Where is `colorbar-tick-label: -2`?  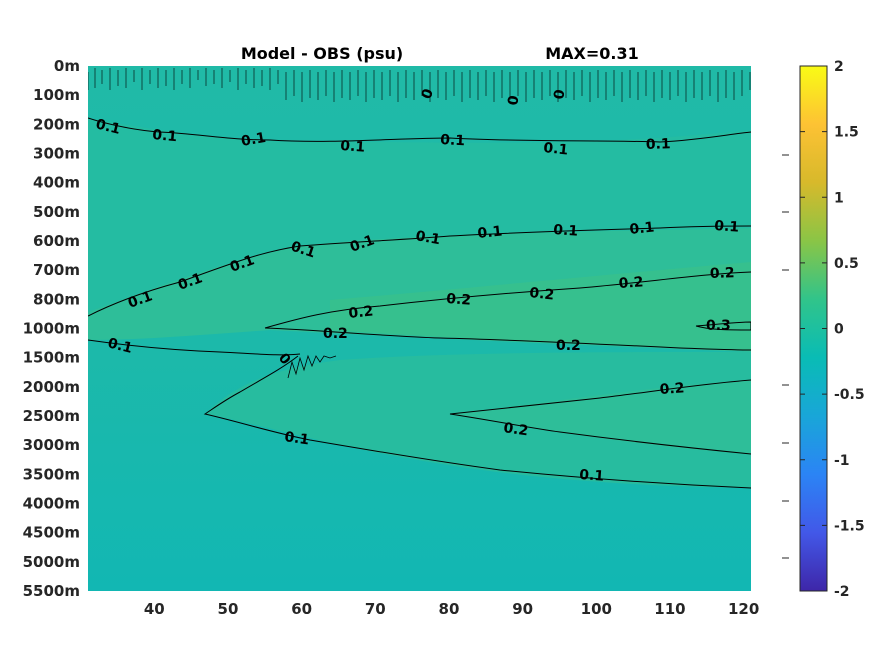
colorbar-tick-label: -2 is located at coordinates (842, 592).